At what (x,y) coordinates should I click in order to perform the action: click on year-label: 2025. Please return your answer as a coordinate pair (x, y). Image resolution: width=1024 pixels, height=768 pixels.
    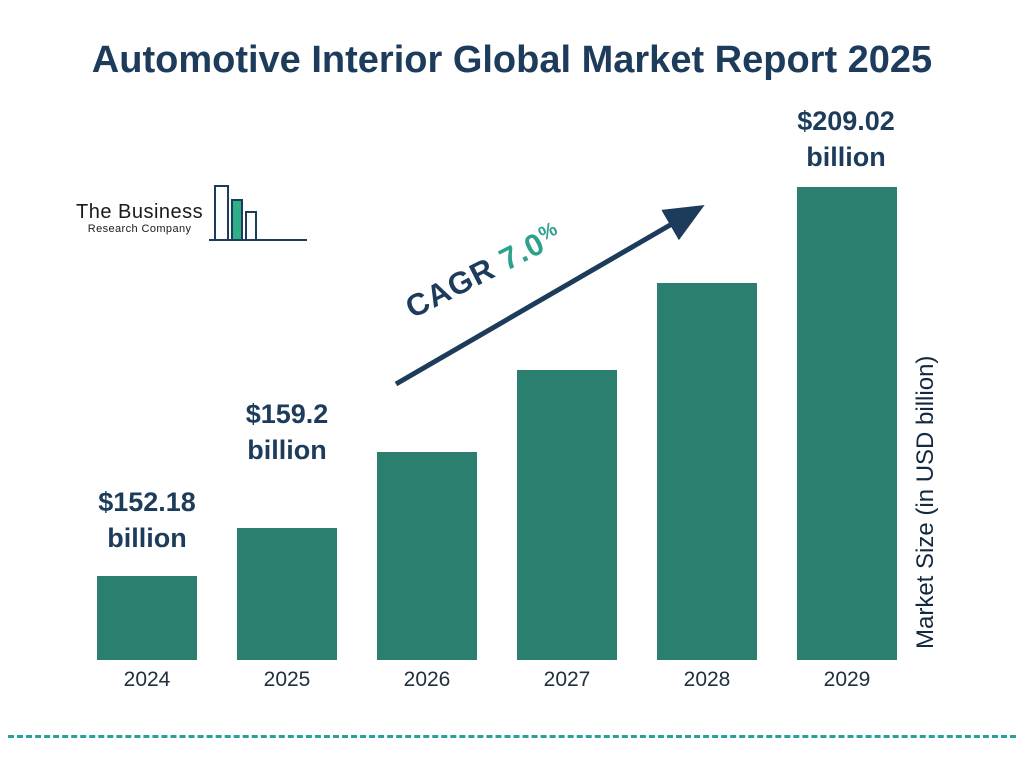
    Looking at the image, I should click on (287, 679).